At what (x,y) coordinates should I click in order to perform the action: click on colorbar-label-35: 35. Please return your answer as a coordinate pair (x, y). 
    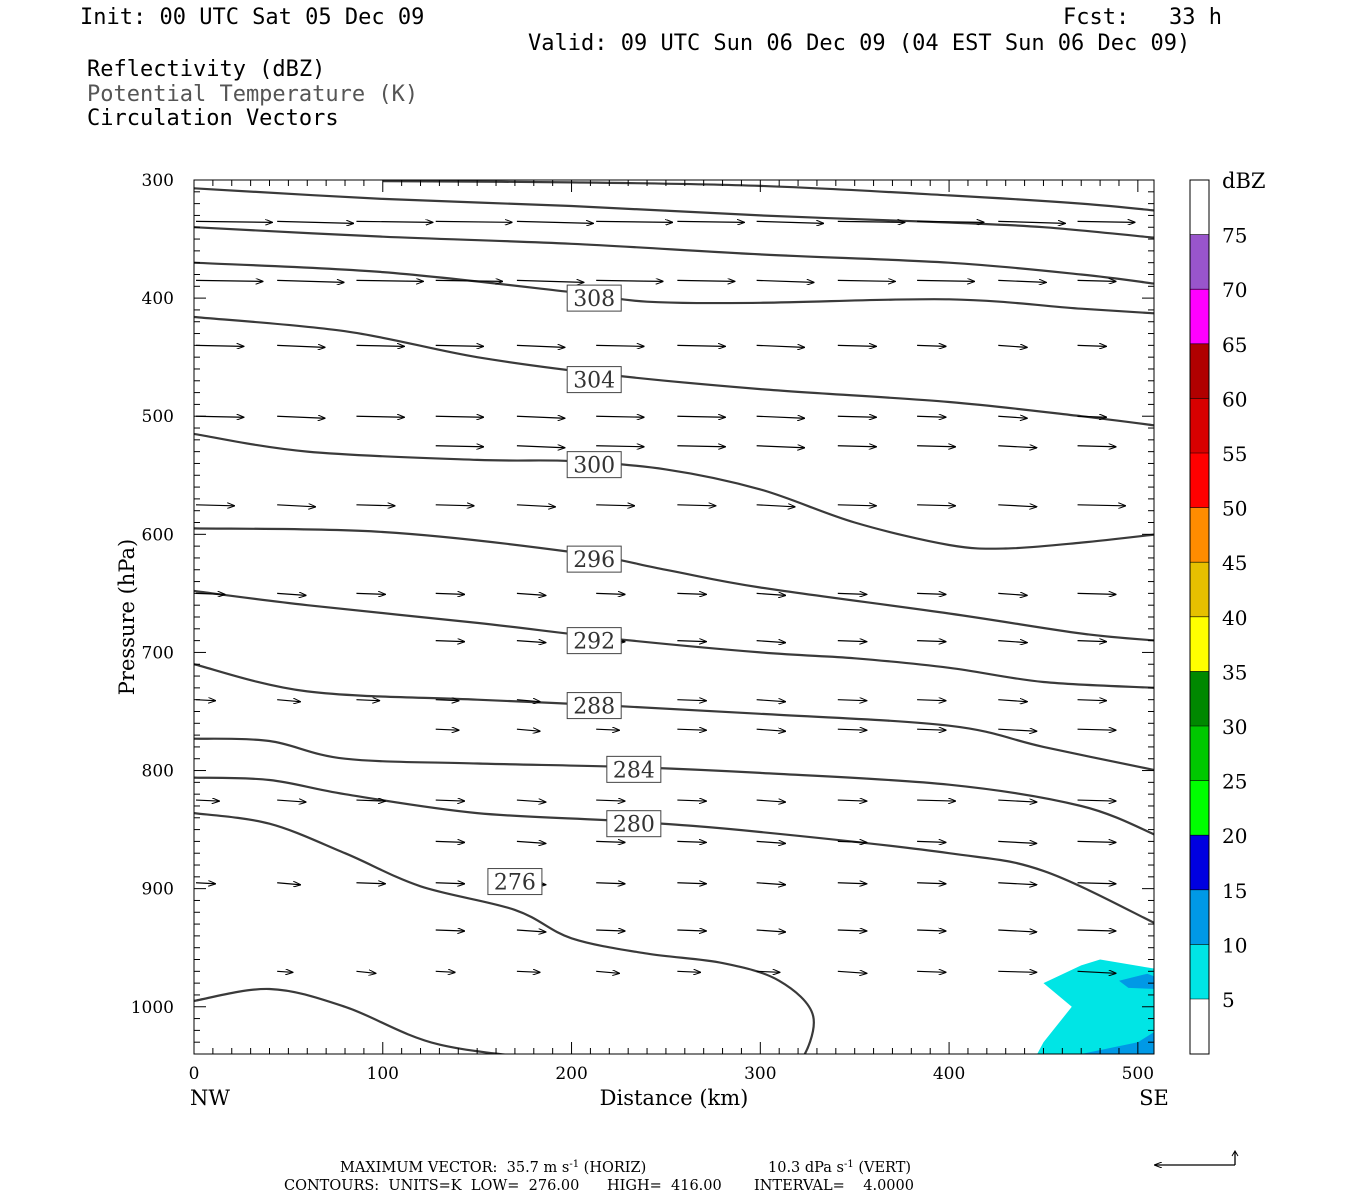
    Looking at the image, I should click on (1234, 672).